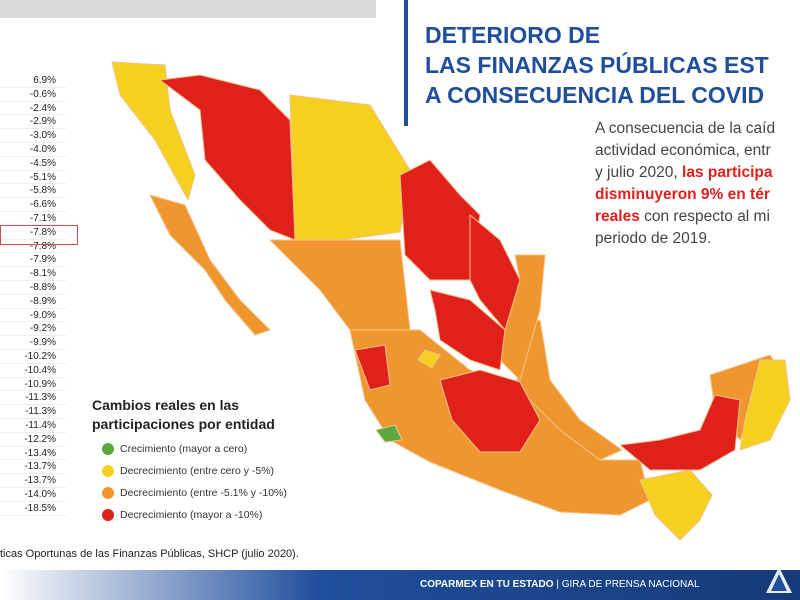 The height and width of the screenshot is (600, 800). What do you see at coordinates (33, 122) in the screenshot?
I see `table-value: -2.9%` at bounding box center [33, 122].